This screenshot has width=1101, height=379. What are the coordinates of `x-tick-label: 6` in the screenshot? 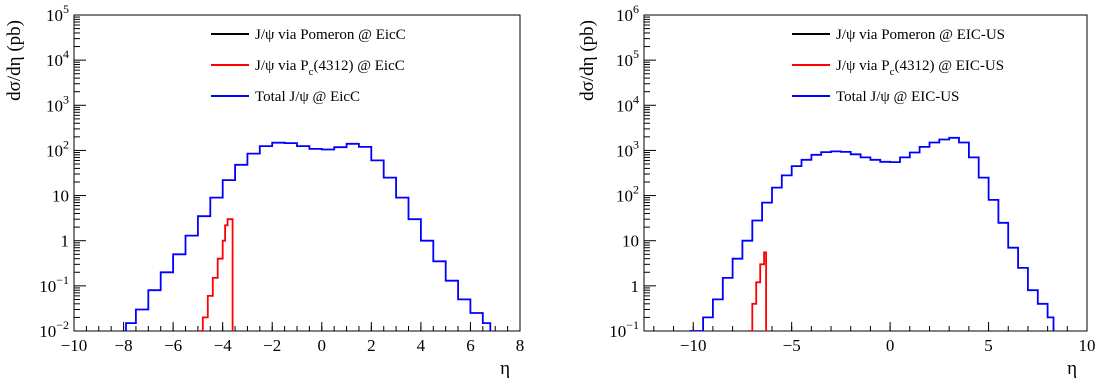 It's located at (470, 345).